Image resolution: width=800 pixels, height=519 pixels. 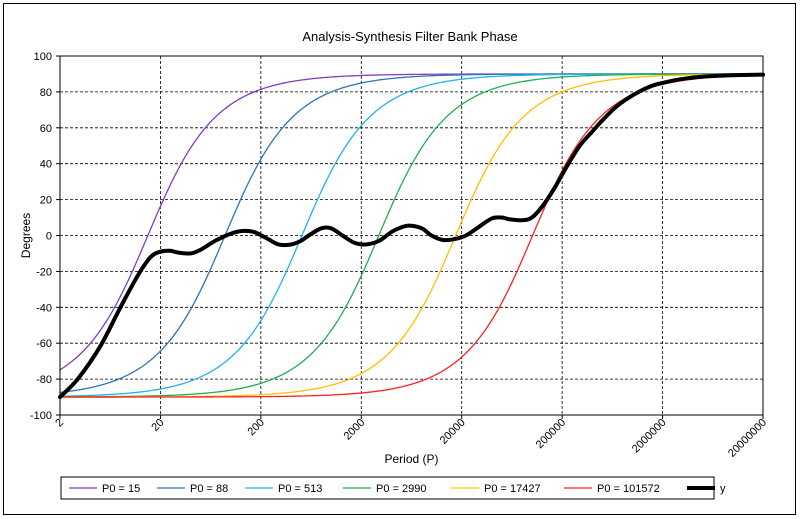 I want to click on x-axis-title: Period (P), so click(x=411, y=459).